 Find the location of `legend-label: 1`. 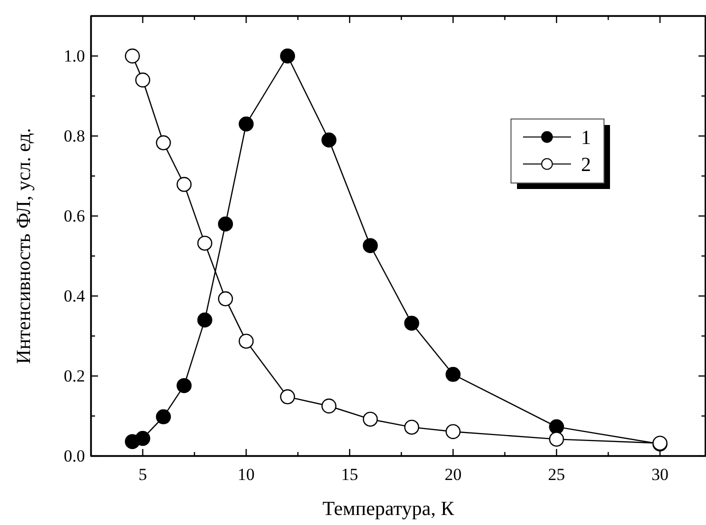

legend-label: 1 is located at coordinates (586, 138).